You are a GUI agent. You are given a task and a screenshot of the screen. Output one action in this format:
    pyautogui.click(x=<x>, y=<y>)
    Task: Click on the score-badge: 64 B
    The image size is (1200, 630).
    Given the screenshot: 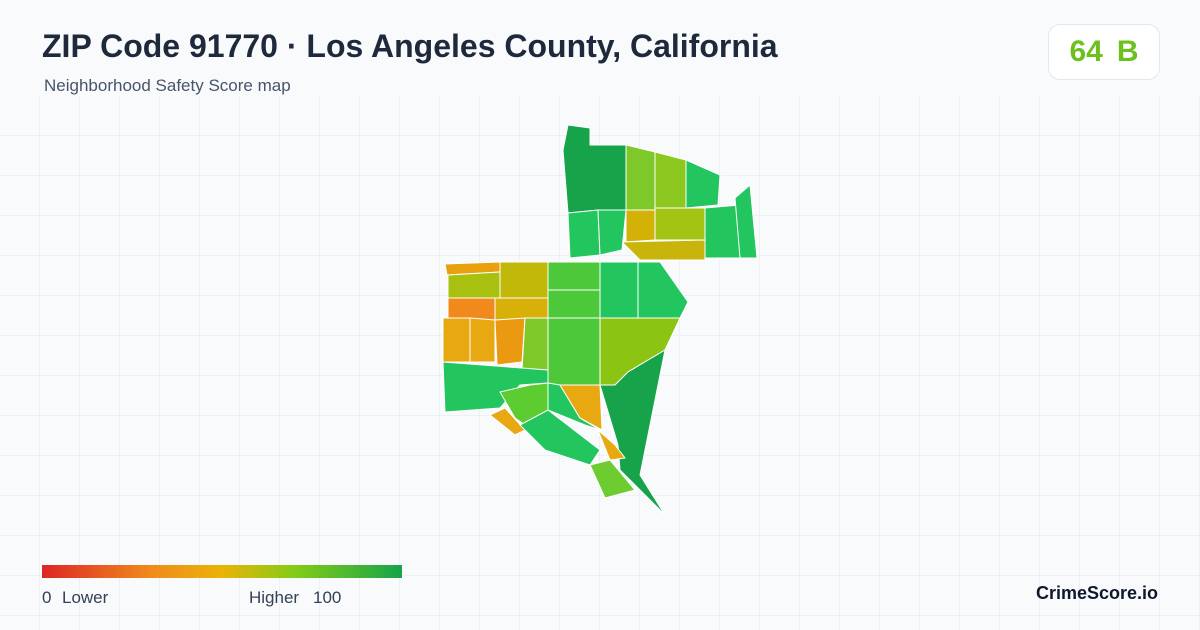 What is the action you would take?
    pyautogui.click(x=1104, y=52)
    